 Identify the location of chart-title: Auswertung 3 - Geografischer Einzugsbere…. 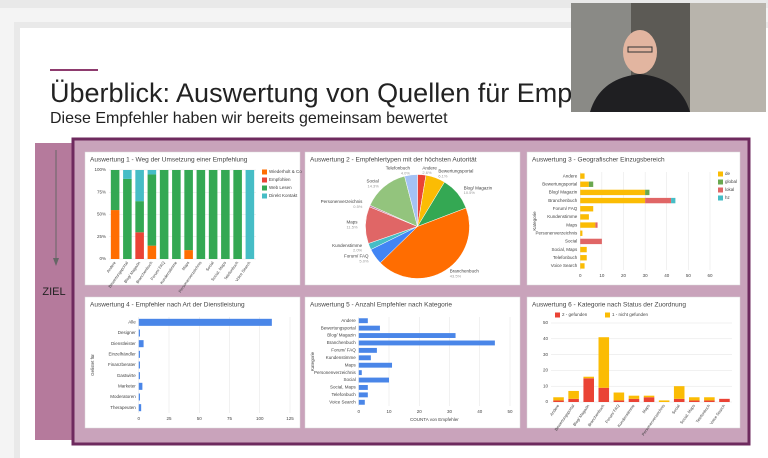
(598, 160).